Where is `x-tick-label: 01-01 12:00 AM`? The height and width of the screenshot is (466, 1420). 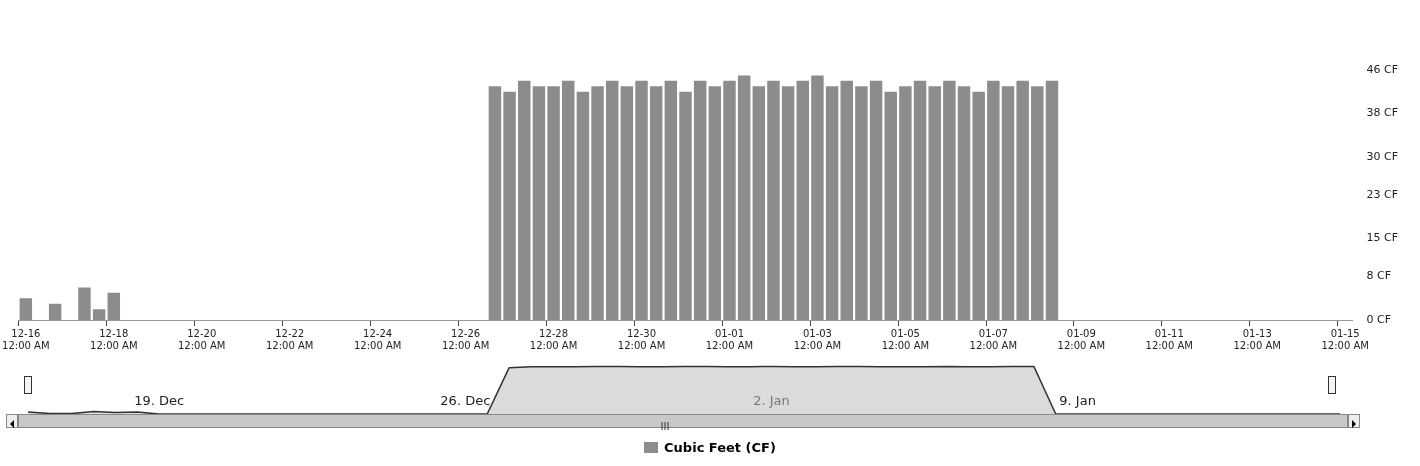
x-tick-label: 01-01 12:00 AM is located at coordinates (729, 339).